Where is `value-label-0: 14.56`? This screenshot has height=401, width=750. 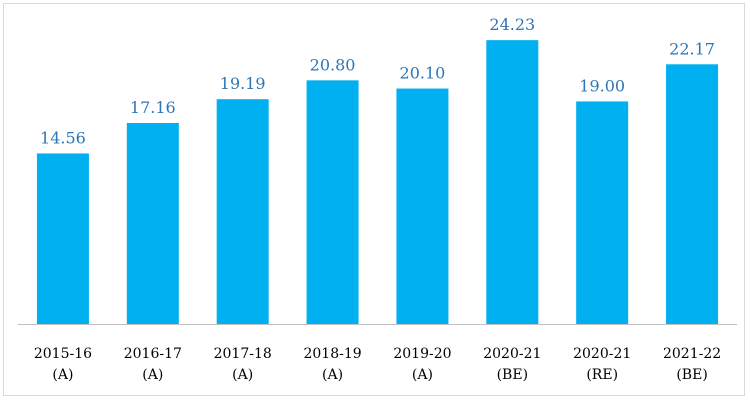
value-label-0: 14.56 is located at coordinates (63, 137).